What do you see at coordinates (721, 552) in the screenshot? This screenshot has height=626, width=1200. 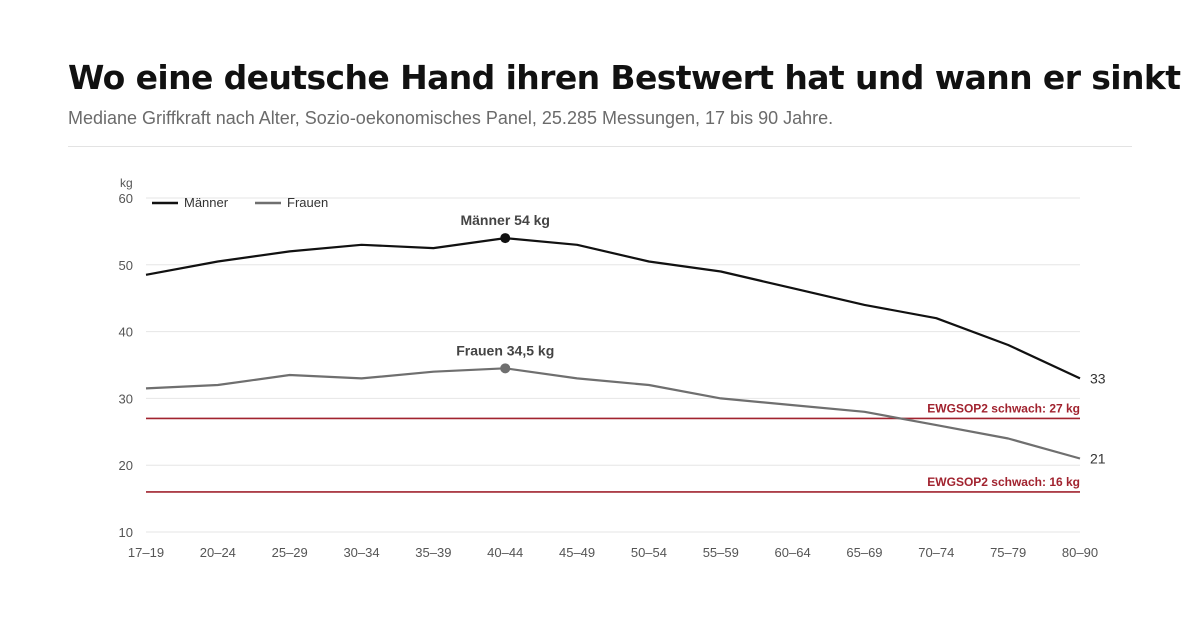 I see `x-tick-label: 55–59` at bounding box center [721, 552].